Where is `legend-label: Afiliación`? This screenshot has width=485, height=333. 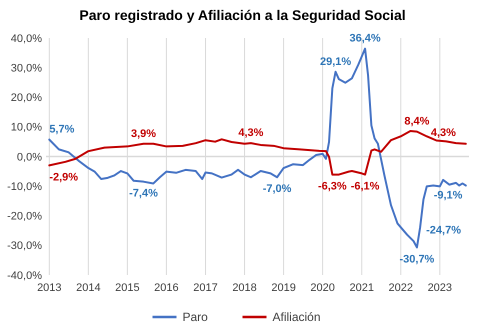
legend-label: Afiliación is located at coordinates (296, 317).